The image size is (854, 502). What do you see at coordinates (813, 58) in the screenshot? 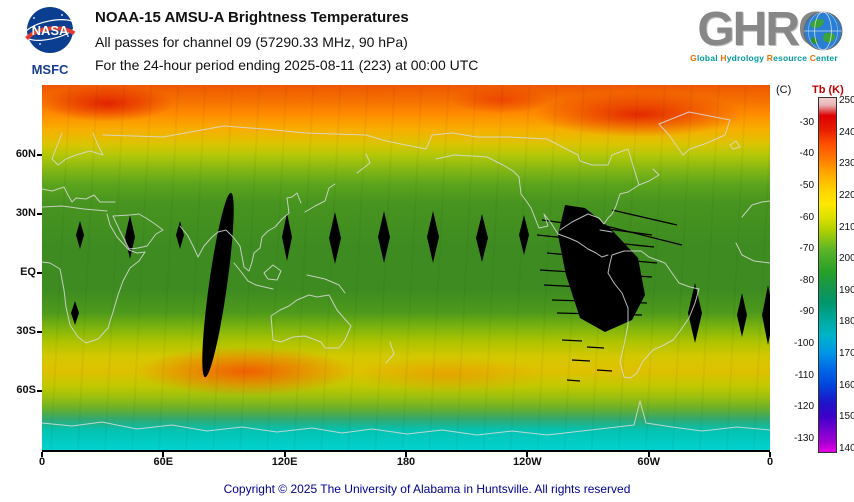
I see `ghrc-subtitle-part: C` at bounding box center [813, 58].